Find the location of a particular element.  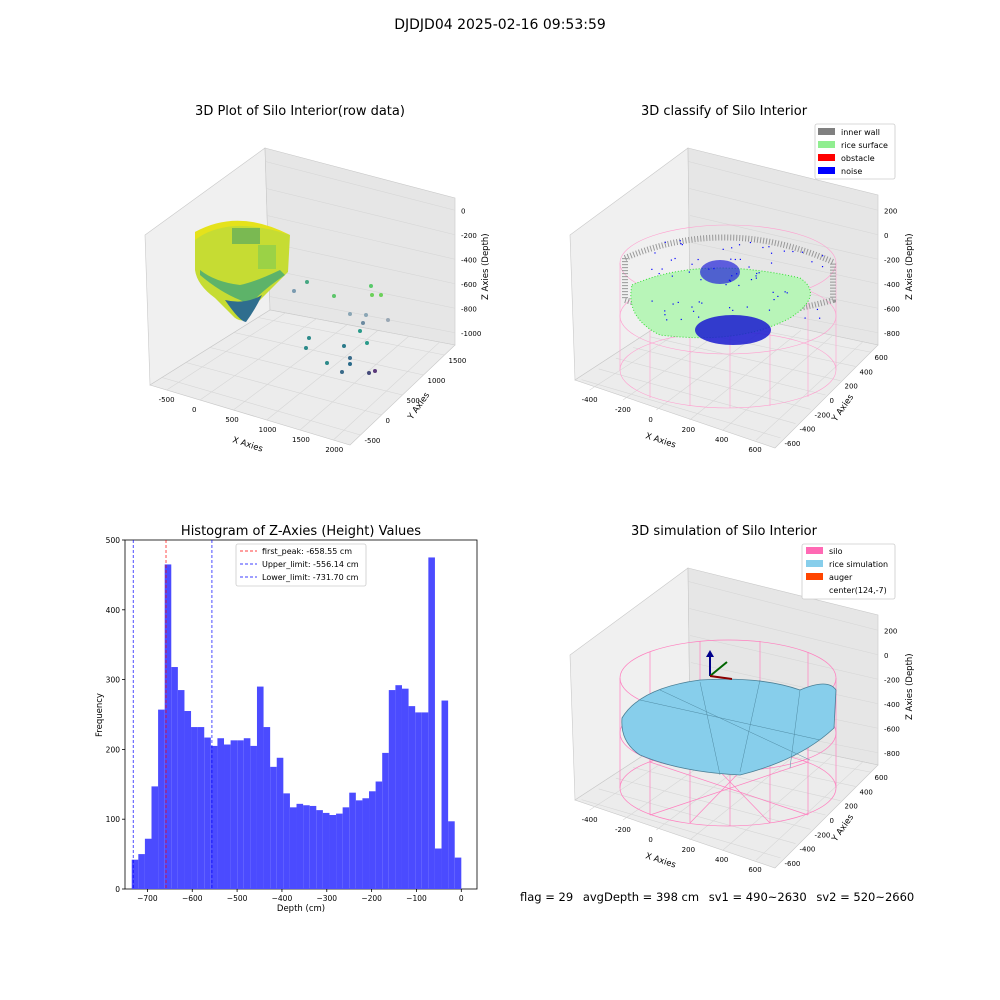

simulation-xtick-label: 0 is located at coordinates (650, 840).